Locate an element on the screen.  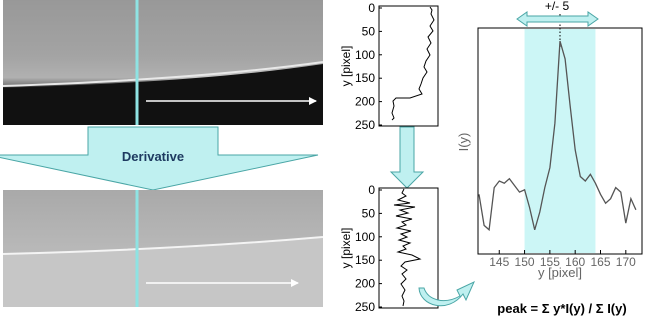
x-tick-label: 150 is located at coordinates (525, 262).